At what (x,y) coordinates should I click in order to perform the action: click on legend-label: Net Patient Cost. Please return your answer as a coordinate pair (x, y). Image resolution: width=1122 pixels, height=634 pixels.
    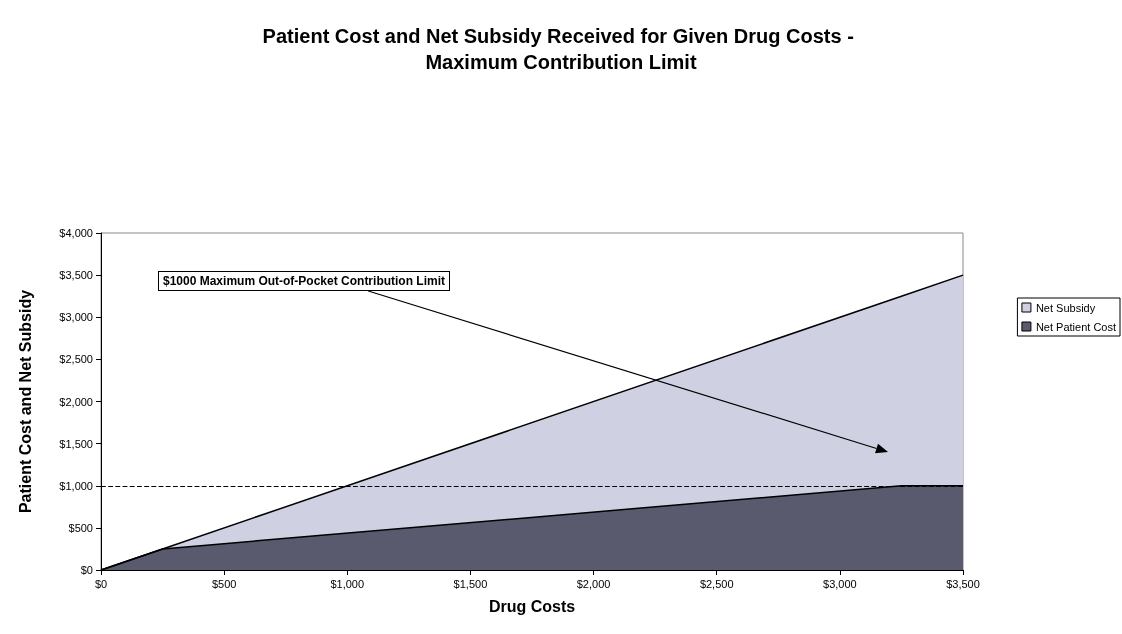
    Looking at the image, I should click on (1075, 326).